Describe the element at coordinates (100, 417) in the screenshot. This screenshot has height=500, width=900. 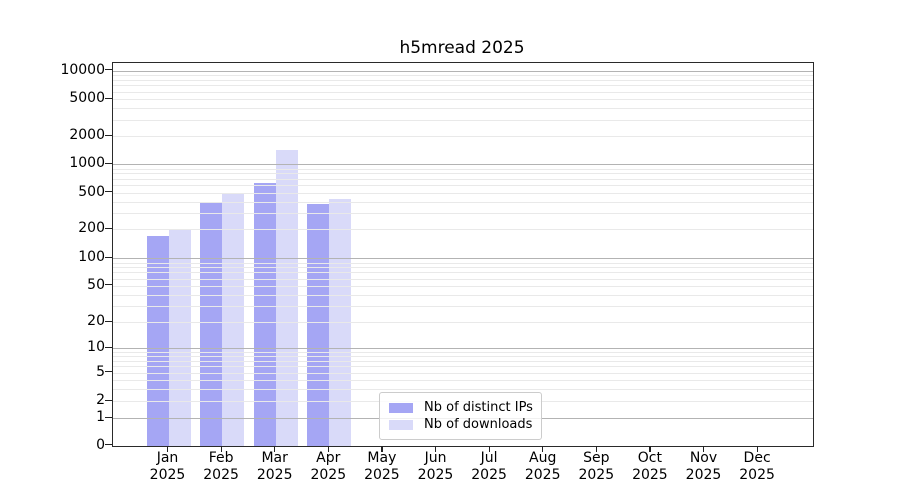
I see `y-tick-label: 1` at that location.